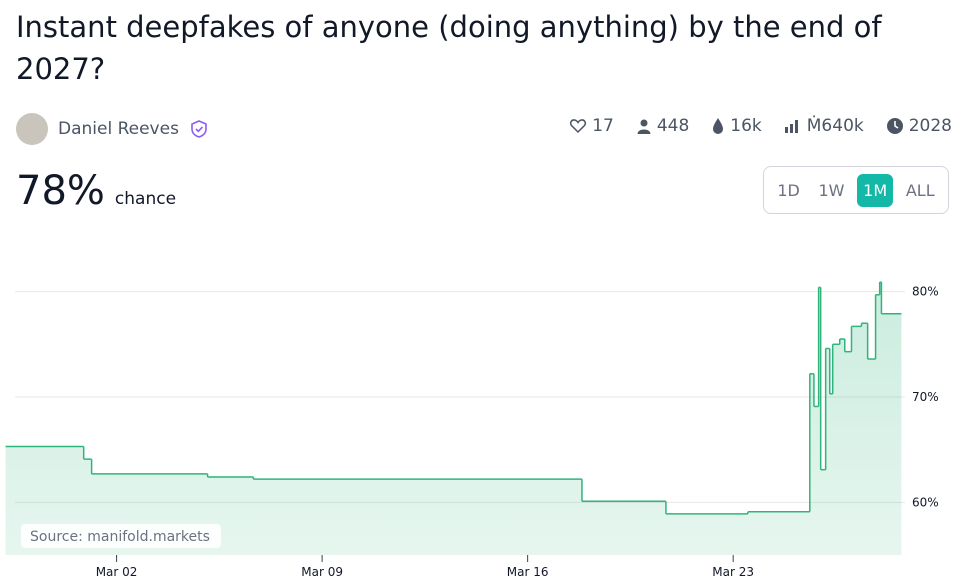 This screenshot has width=964, height=584. What do you see at coordinates (920, 190) in the screenshot?
I see `time-range-button: ALL` at bounding box center [920, 190].